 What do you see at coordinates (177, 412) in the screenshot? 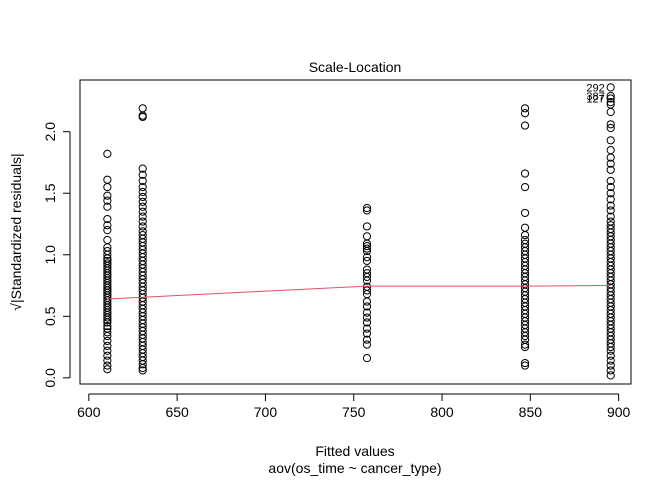
I see `x-tick-label: 650` at bounding box center [177, 412].